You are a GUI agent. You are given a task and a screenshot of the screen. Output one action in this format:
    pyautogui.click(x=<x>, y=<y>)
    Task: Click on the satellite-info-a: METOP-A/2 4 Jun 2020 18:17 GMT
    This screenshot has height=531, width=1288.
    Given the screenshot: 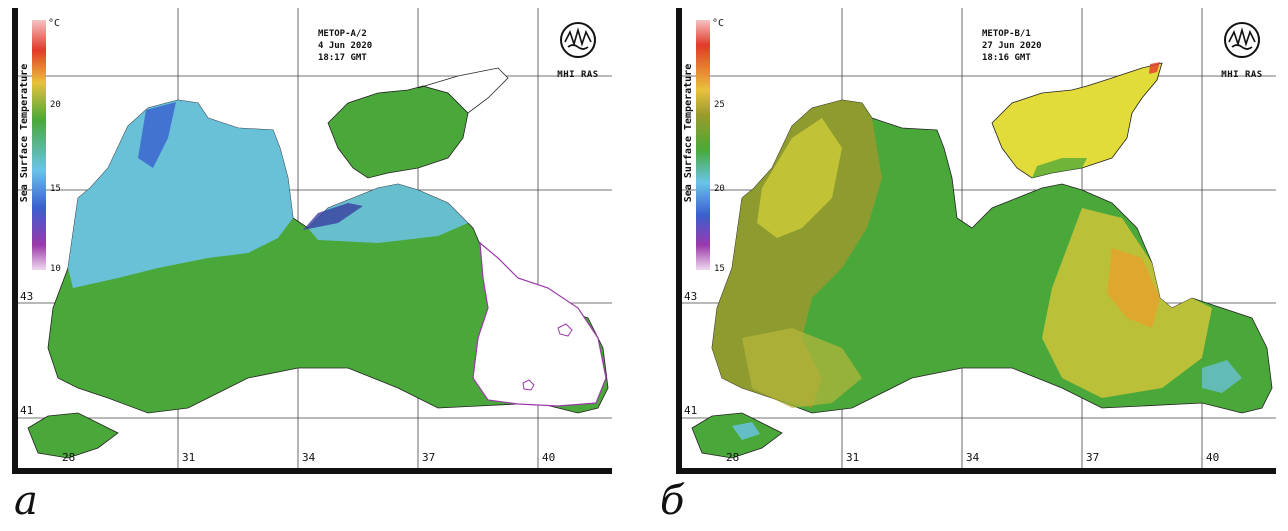 What is the action you would take?
    pyautogui.click(x=345, y=46)
    